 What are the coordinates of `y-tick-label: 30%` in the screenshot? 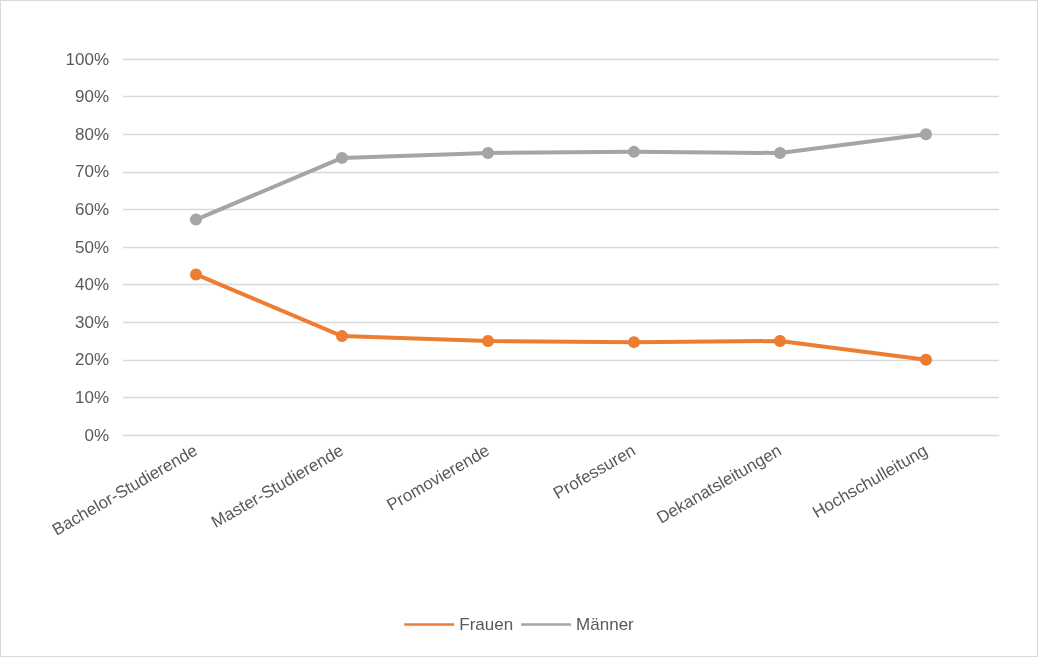 It's located at (91, 322).